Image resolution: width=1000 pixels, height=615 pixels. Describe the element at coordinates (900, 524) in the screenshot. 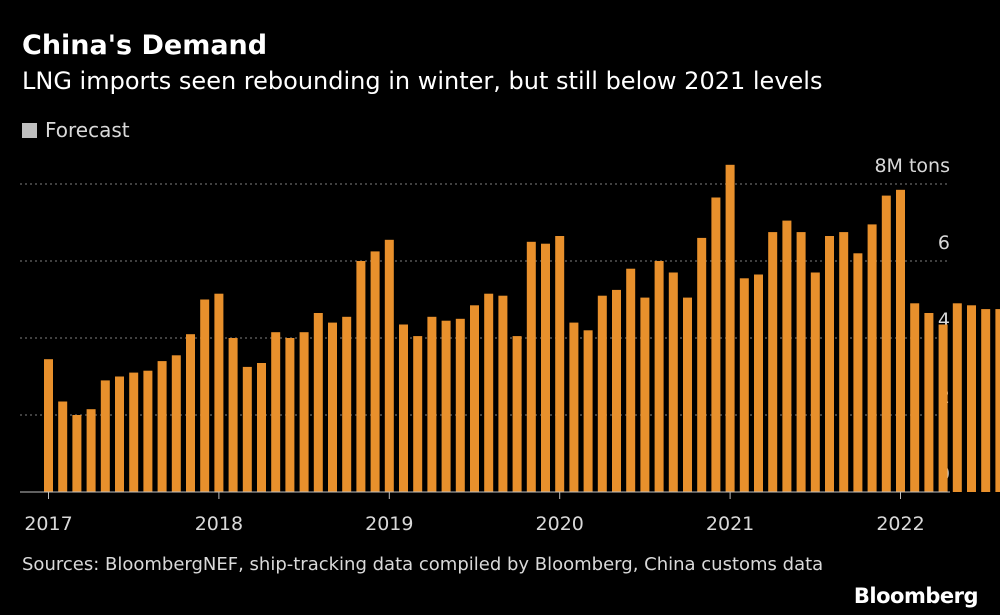

I see `x-tick-label: 2022` at that location.